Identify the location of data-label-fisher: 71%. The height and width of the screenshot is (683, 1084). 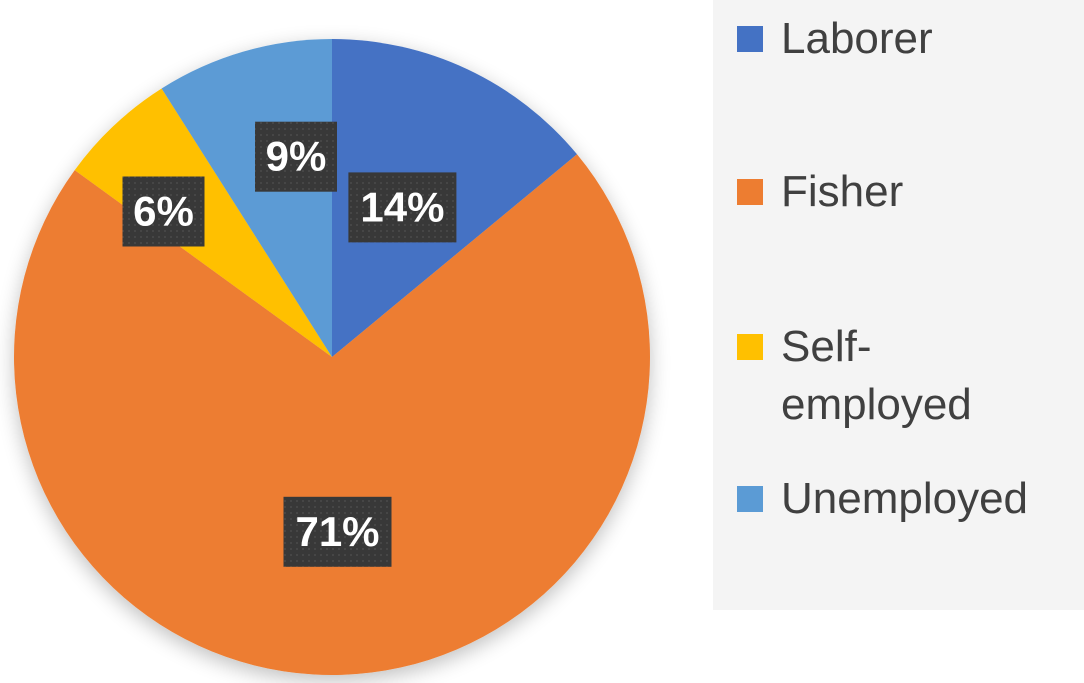
(337, 531).